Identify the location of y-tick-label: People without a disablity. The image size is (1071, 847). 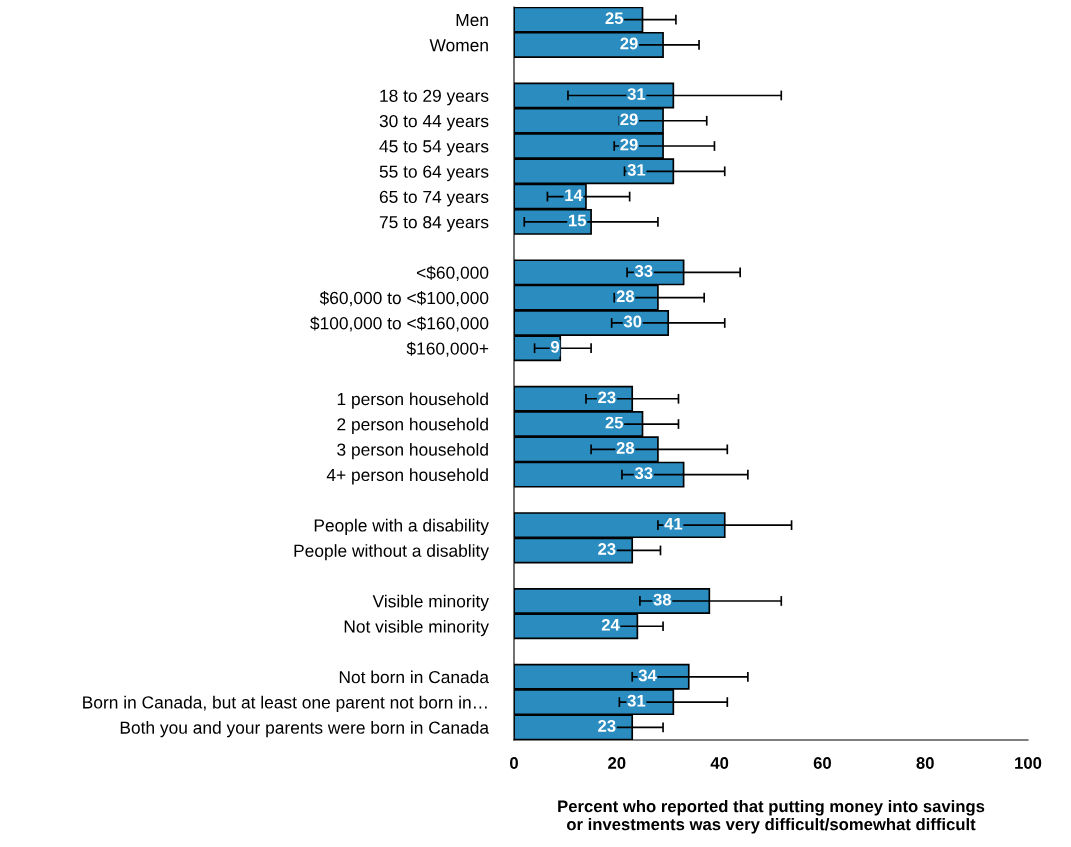
(391, 552).